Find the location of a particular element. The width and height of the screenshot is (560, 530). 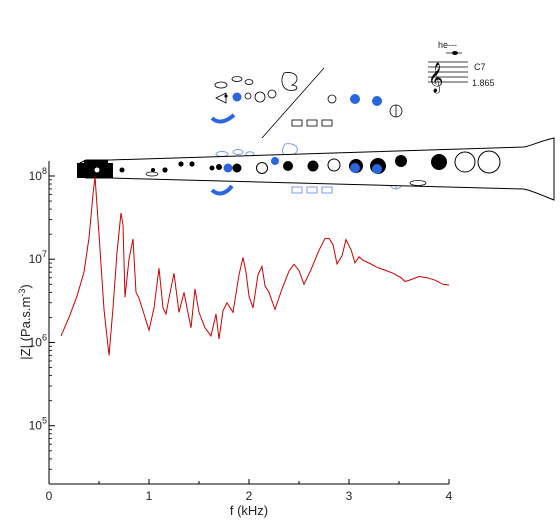

x-tick-label: 0 is located at coordinates (49, 496).